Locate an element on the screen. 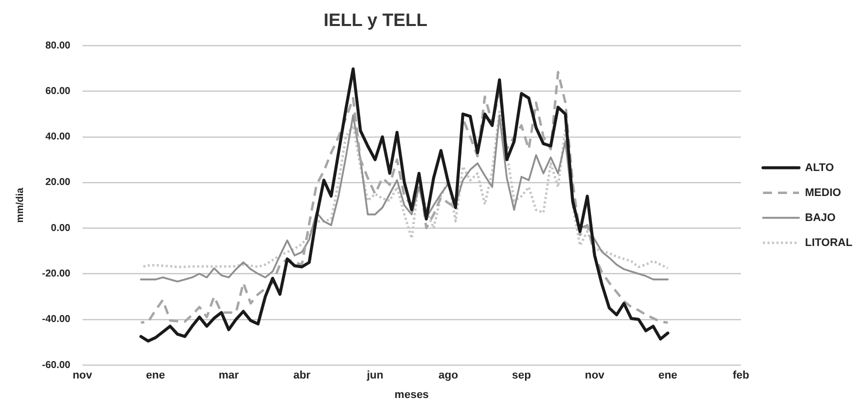 Image resolution: width=859 pixels, height=403 pixels. x-tick-label: mar is located at coordinates (229, 376).